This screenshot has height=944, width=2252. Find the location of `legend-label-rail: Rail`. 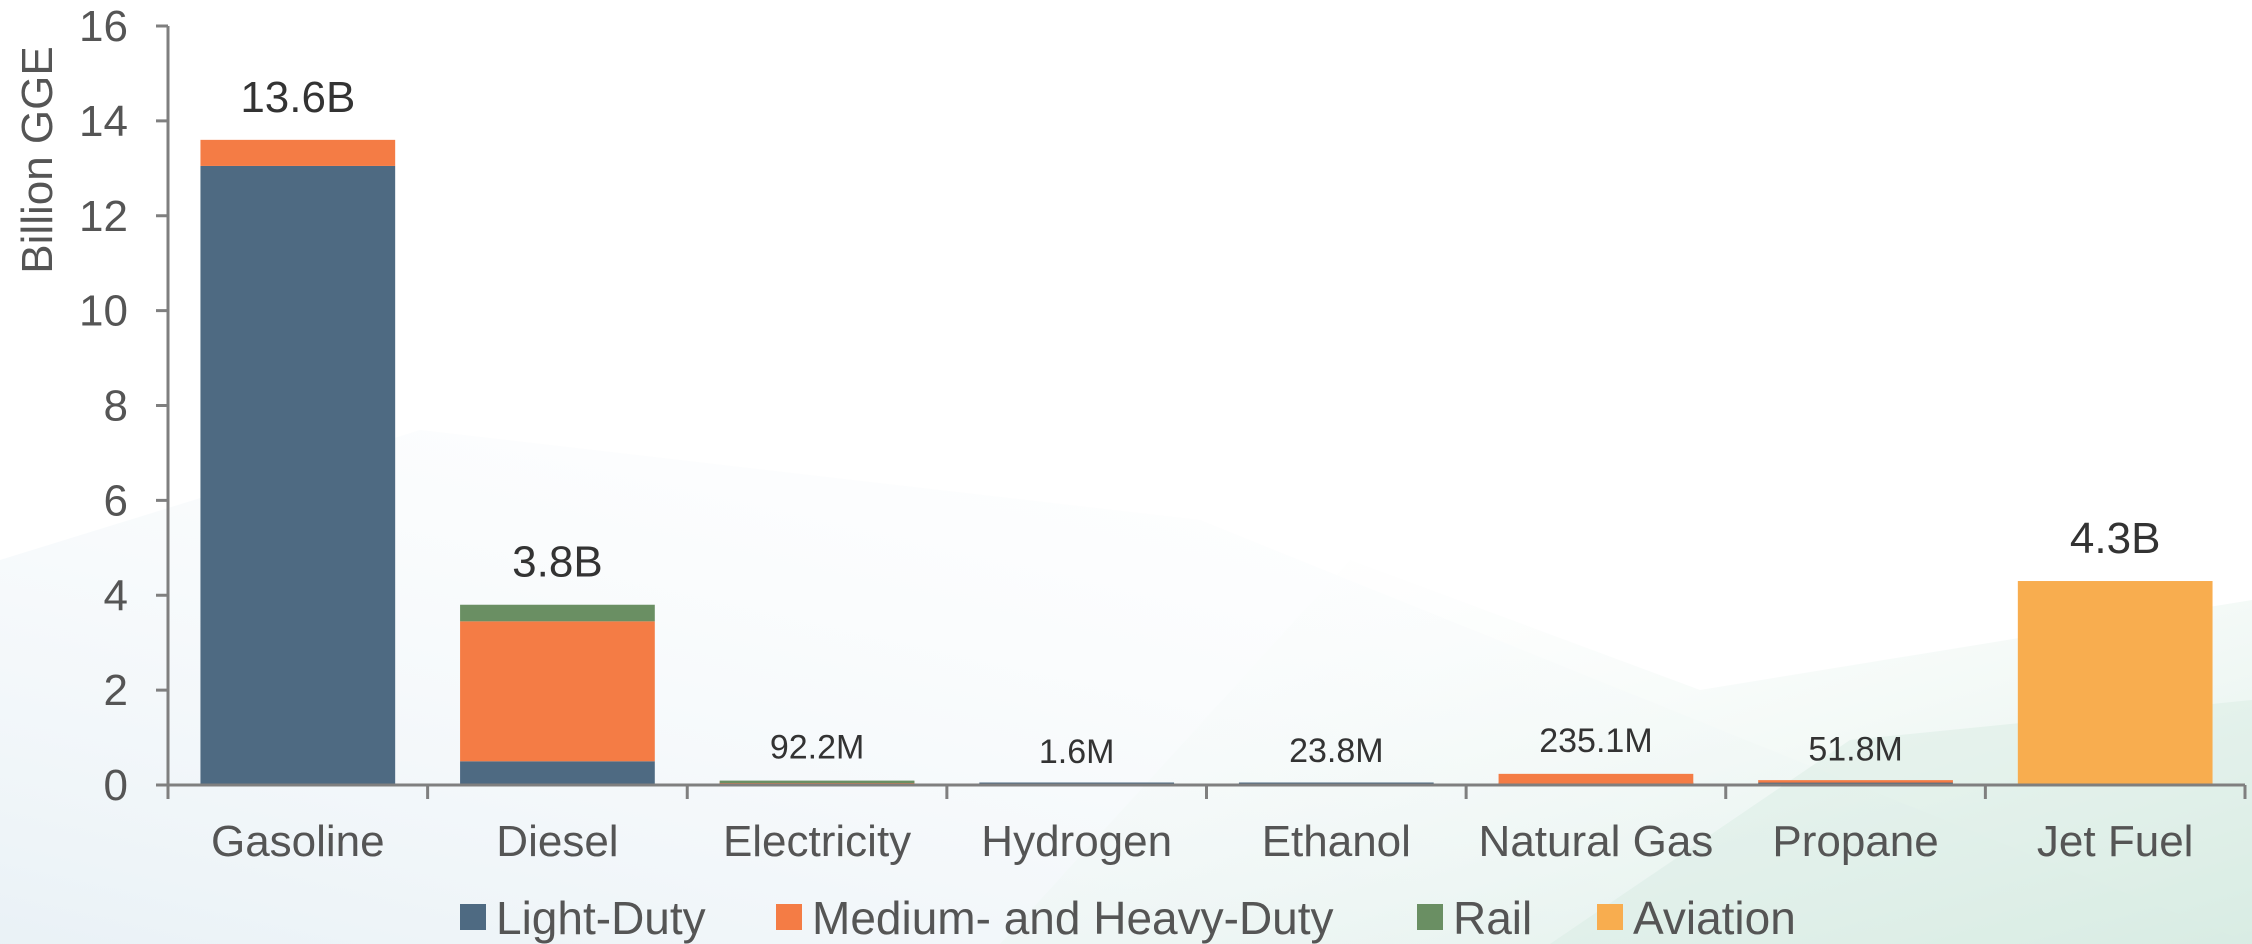

legend-label-rail: Rail is located at coordinates (1492, 918).